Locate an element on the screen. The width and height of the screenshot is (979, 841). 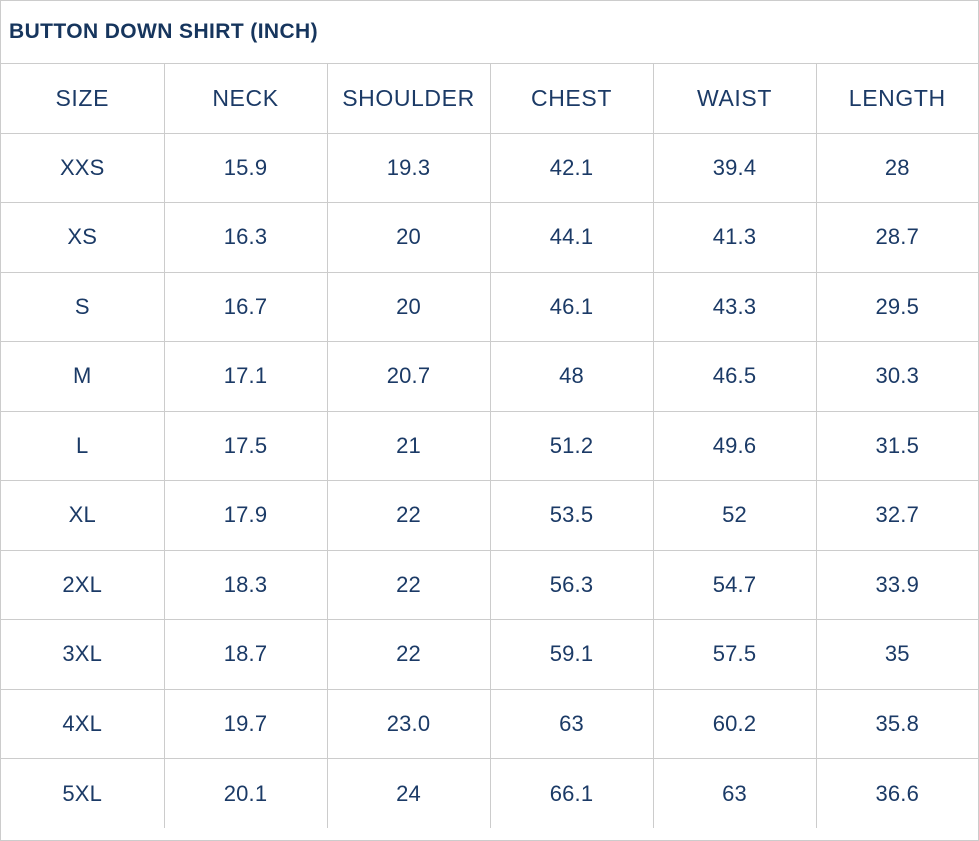
table-row: L 17.5 21 51.2 49.6 31.5 is located at coordinates (489, 445).